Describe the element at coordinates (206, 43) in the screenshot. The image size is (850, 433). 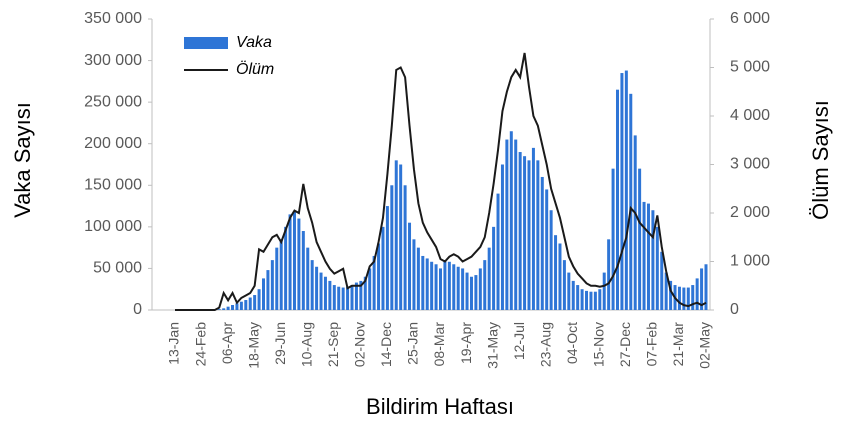
I see `legend-swatch` at that location.